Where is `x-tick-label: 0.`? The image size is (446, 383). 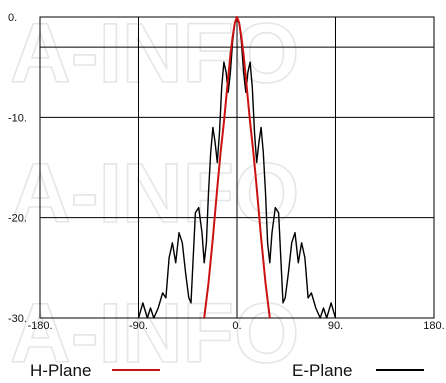
x-tick-label: 0. is located at coordinates (236, 326).